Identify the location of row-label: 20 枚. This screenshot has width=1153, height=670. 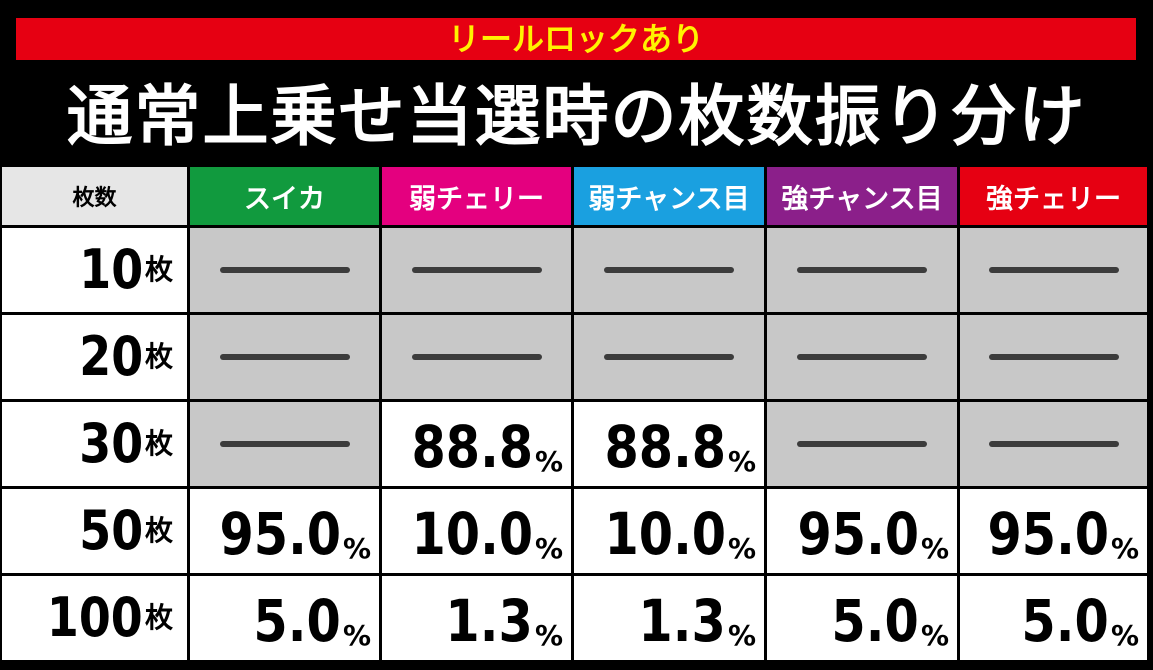
(94, 357).